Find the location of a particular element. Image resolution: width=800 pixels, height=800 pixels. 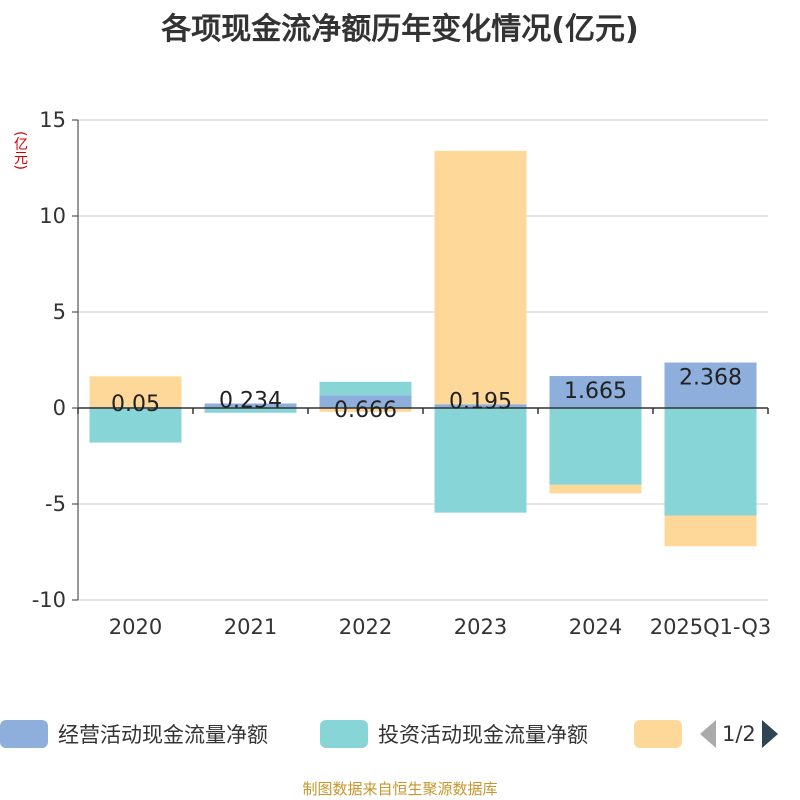

data-label: 0.234 is located at coordinates (250, 401).